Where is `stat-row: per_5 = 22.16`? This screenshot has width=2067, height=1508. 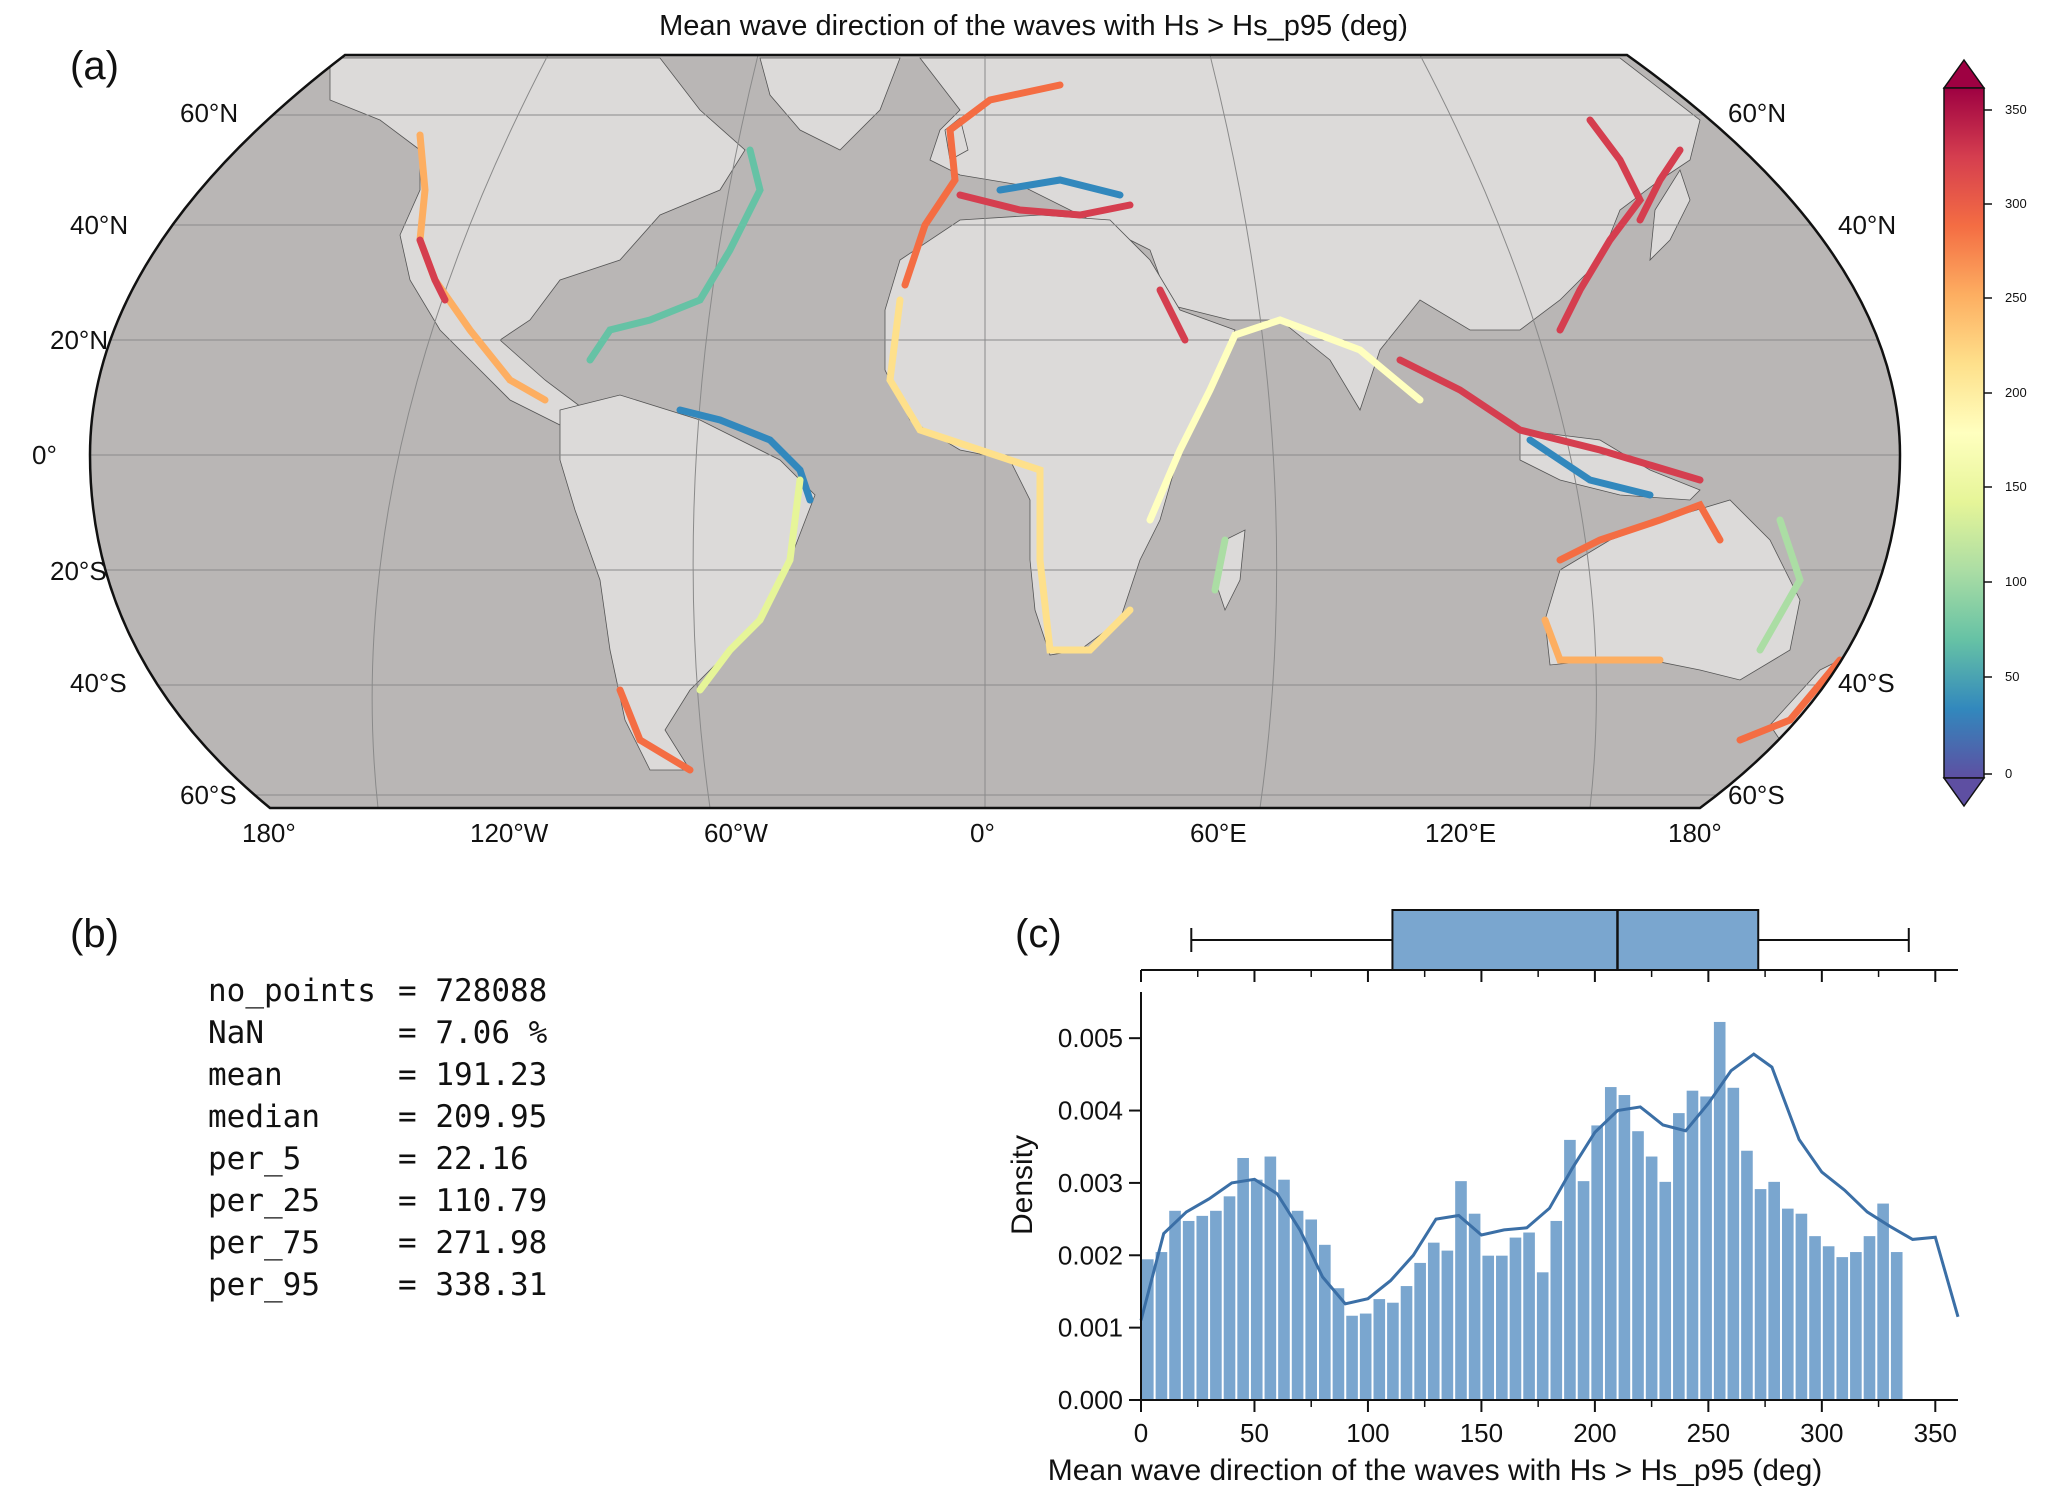
stat-row: per_5 = 22.16 is located at coordinates (377, 1159).